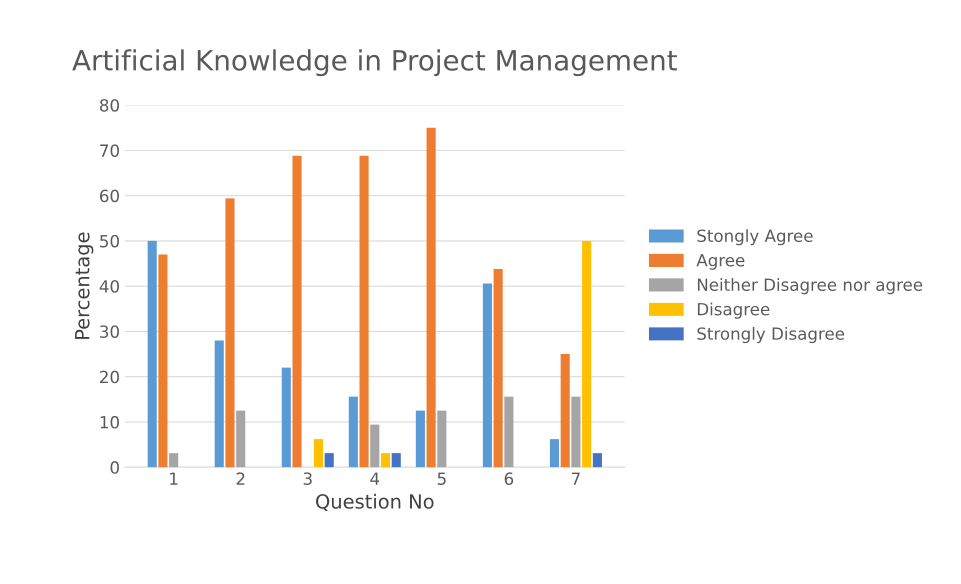 The image size is (961, 584). I want to click on y-axis-title: Percentage, so click(84, 285).